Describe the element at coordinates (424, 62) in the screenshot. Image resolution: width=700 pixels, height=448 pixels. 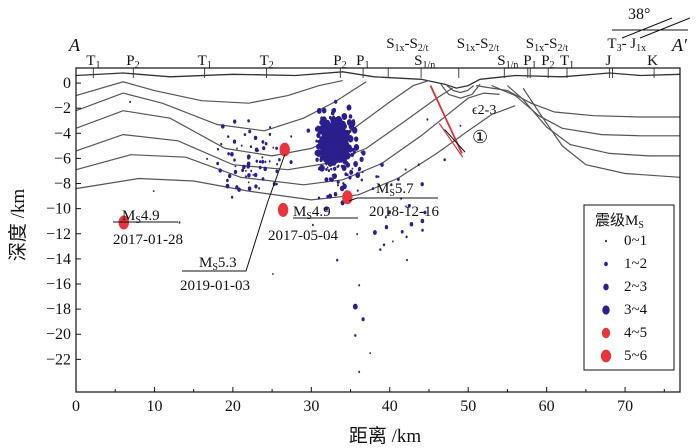
I see `stratum-label-8: S1/n` at that location.